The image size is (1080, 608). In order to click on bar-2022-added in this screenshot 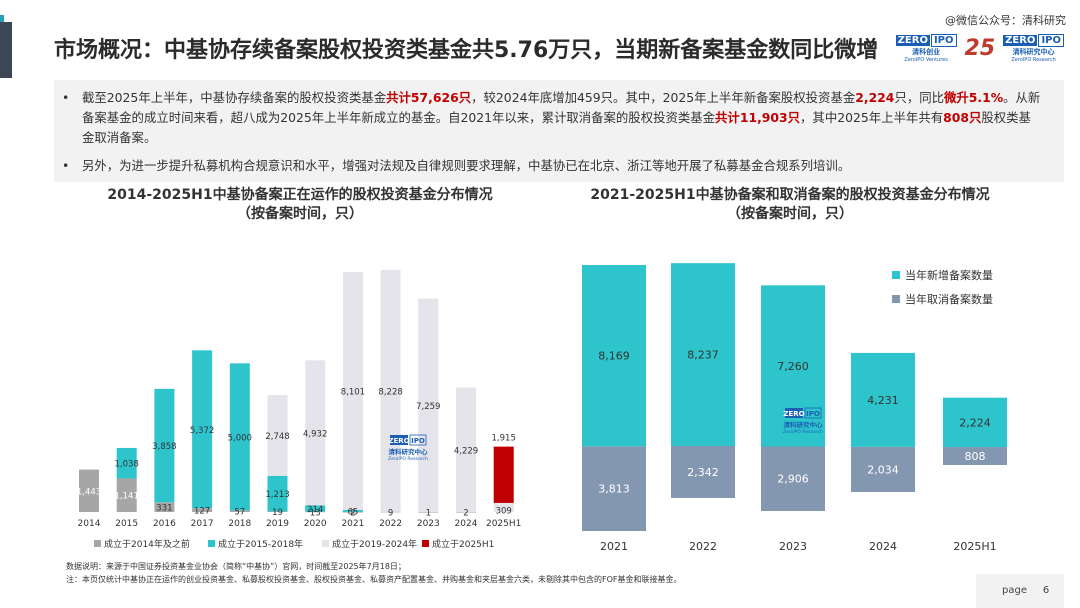, I will do `click(703, 355)`.